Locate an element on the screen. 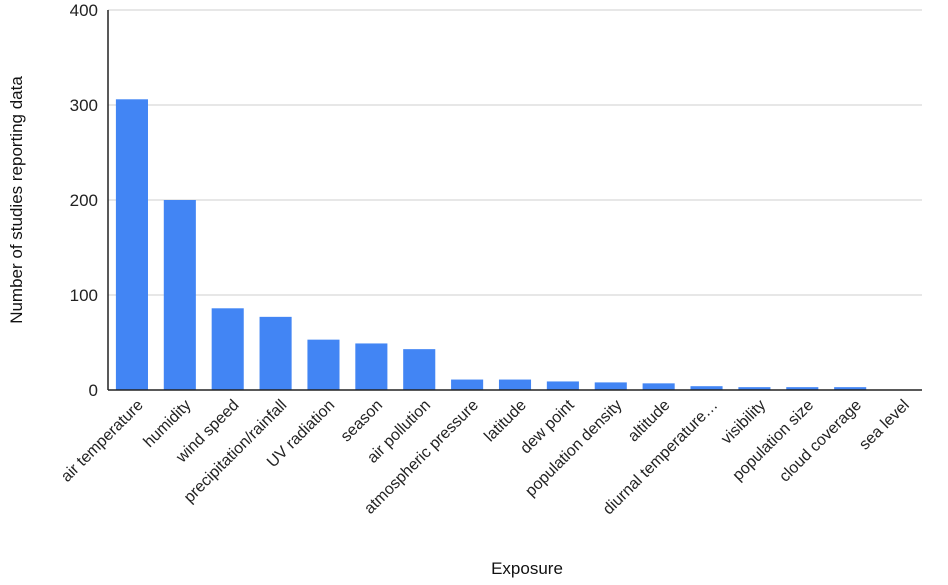 This screenshot has width=948, height=585. x-category-label: population size is located at coordinates (774, 441).